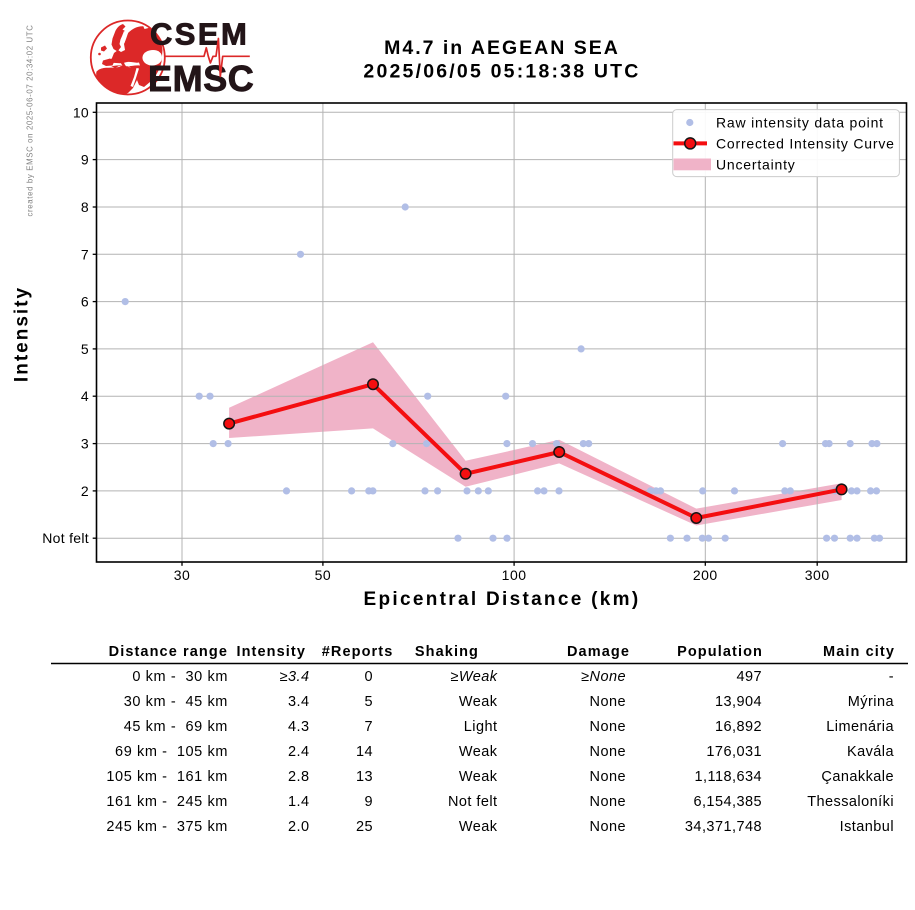  Describe the element at coordinates (201, 78) in the screenshot. I see `svg-text: EMSC` at that location.